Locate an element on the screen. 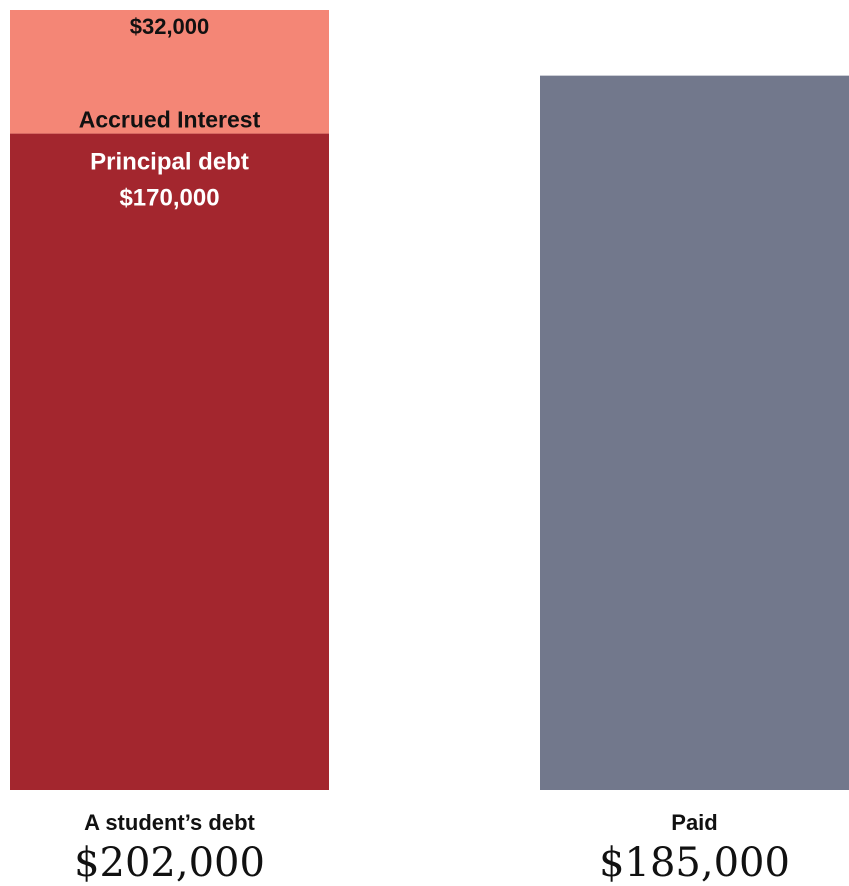 The width and height of the screenshot is (849, 886). segment-label-principal-debt: Principal debt is located at coordinates (169, 162).